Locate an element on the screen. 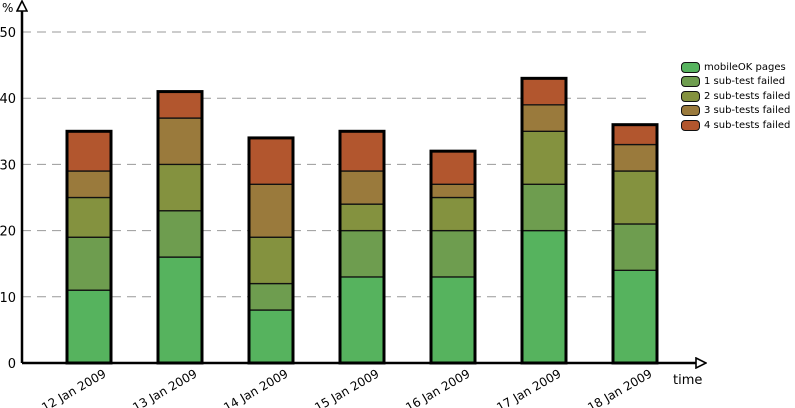 The image size is (795, 408). legend-label: 2 sub-tests failed is located at coordinates (747, 96).